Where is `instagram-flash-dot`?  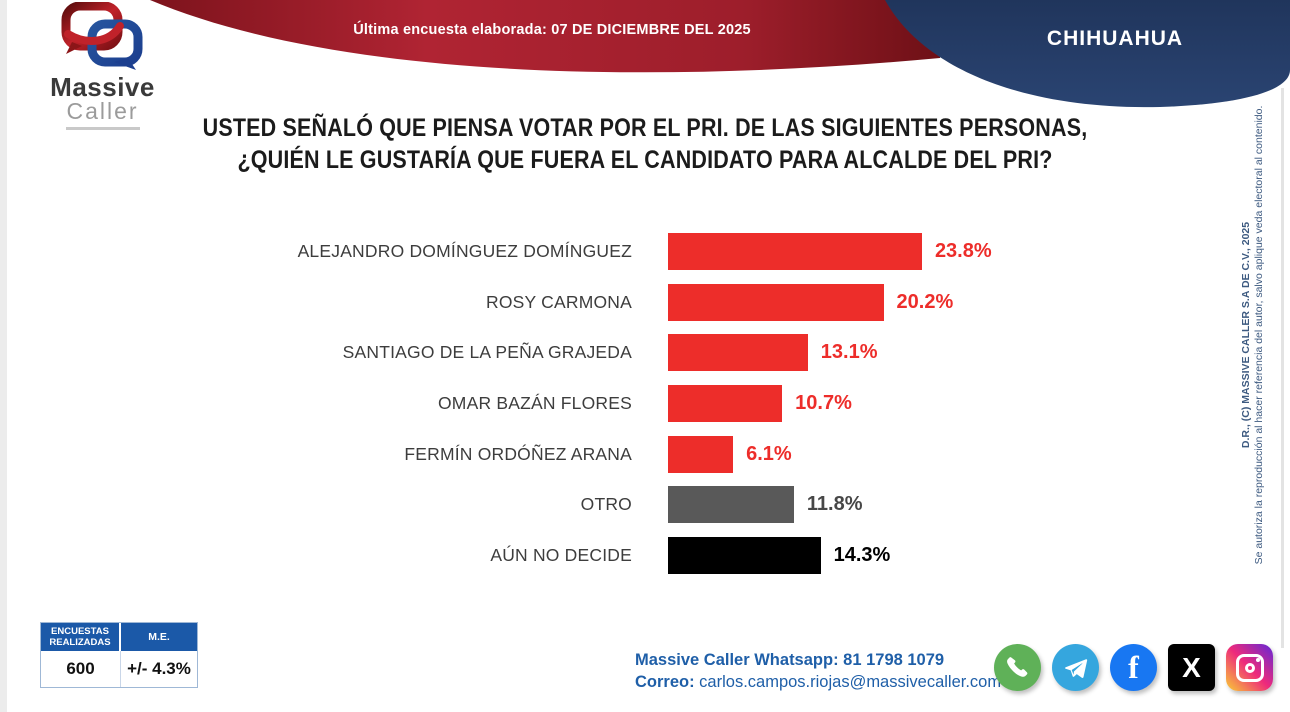 instagram-flash-dot is located at coordinates (1257, 659).